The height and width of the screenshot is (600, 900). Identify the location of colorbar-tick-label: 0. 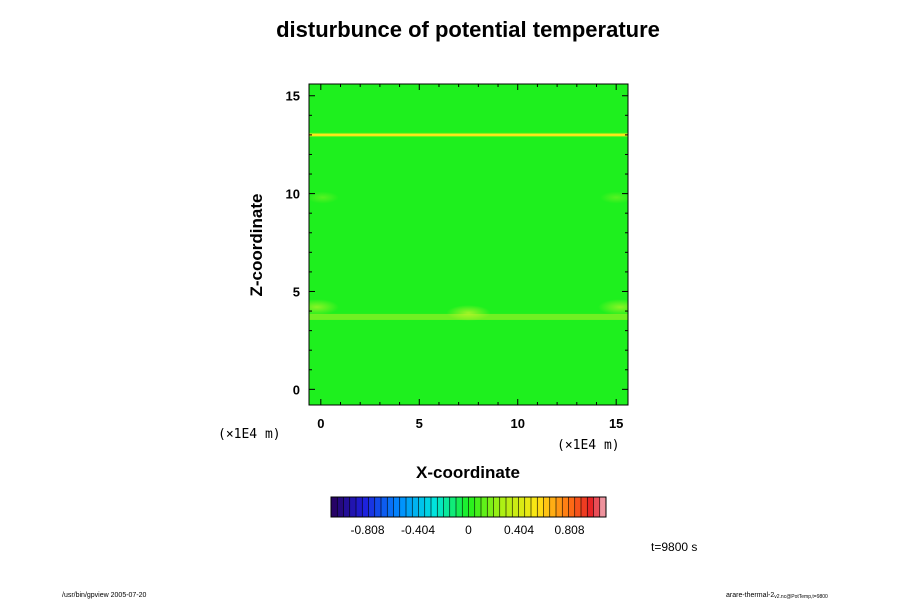
(468, 530).